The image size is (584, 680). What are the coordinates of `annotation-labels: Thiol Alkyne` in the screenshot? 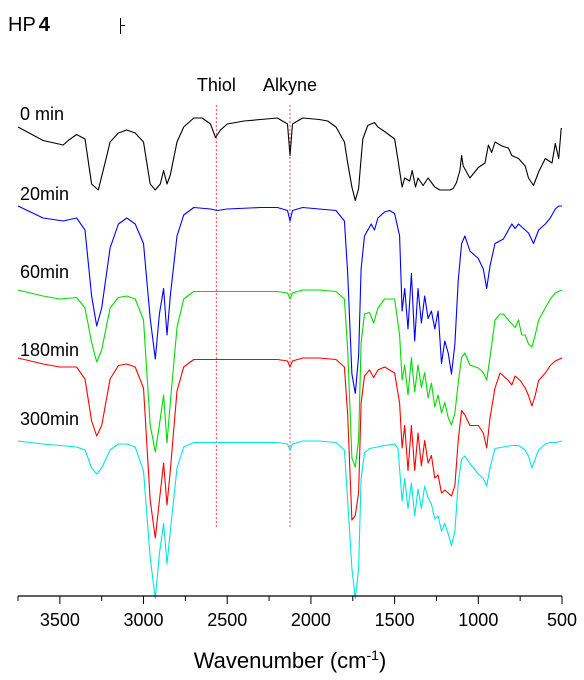 It's located at (257, 85).